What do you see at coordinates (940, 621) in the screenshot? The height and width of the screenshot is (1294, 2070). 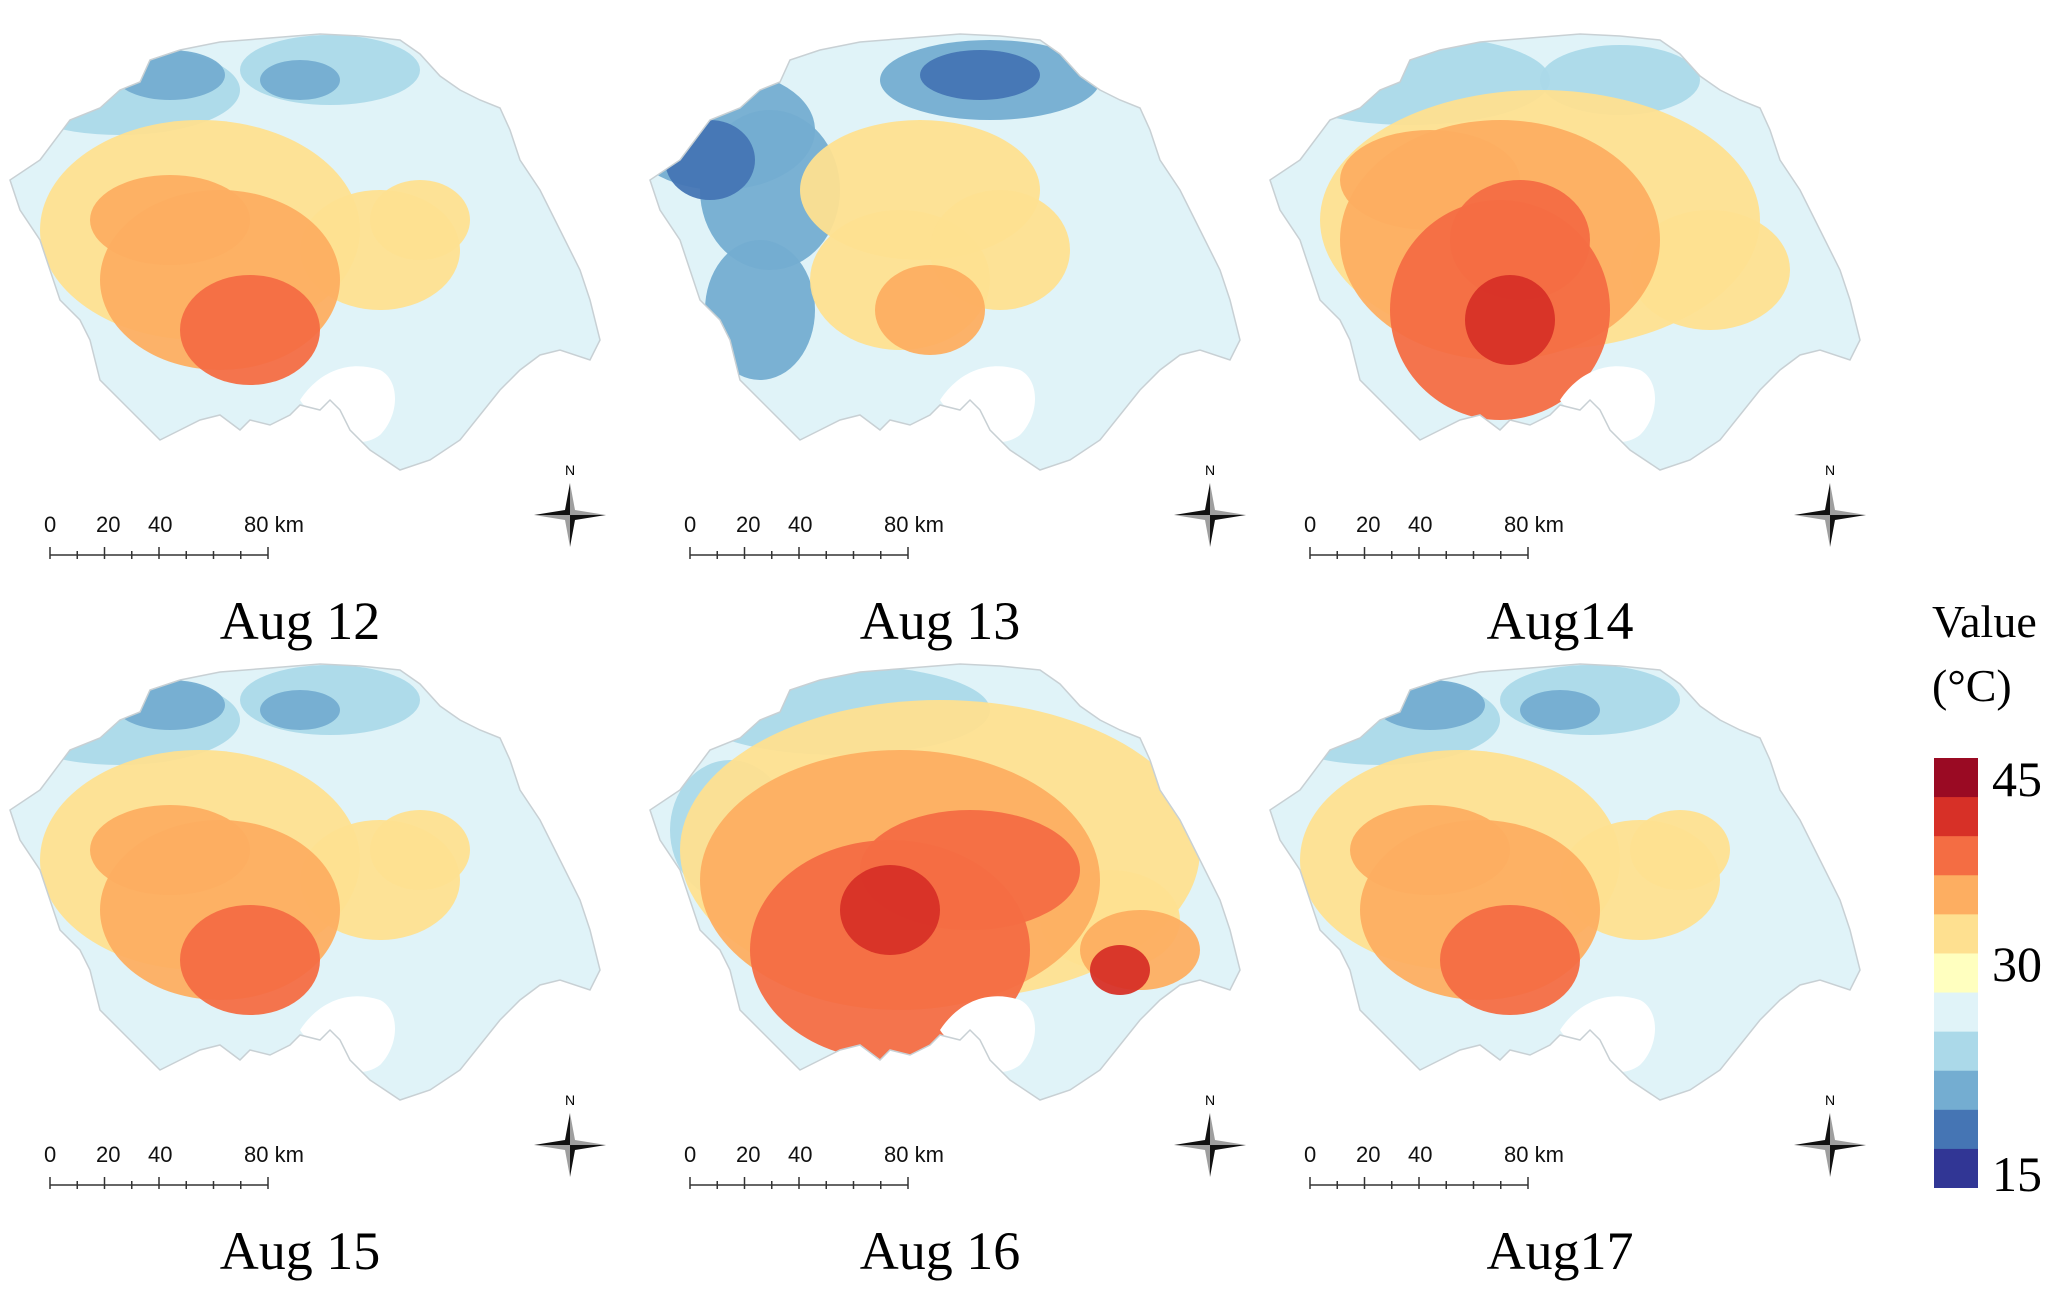 I see `map-caption: Aug 13` at bounding box center [940, 621].